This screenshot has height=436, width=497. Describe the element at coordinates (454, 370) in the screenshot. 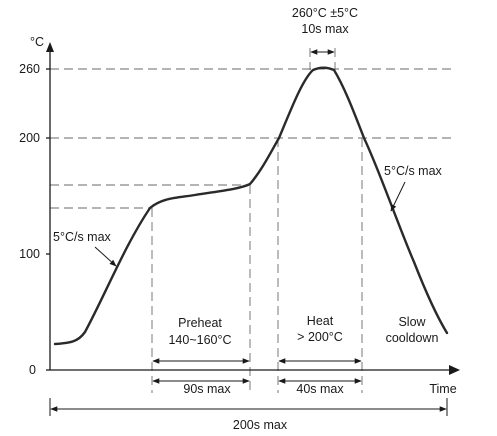

I see `x-axis-arrow` at that location.